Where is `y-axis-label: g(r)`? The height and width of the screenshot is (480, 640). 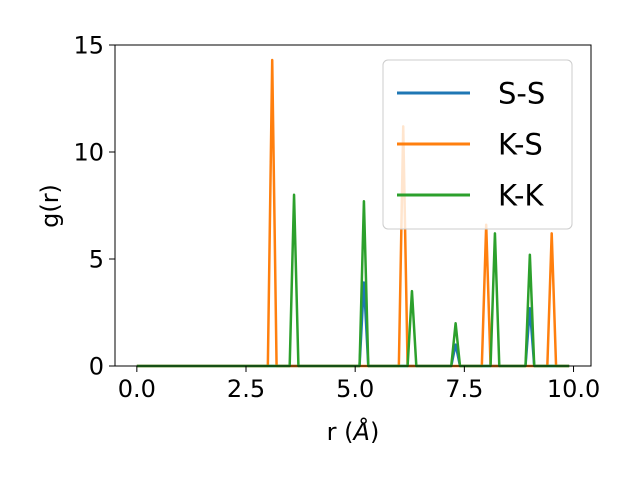
y-axis-label: g(r) is located at coordinates (50, 206).